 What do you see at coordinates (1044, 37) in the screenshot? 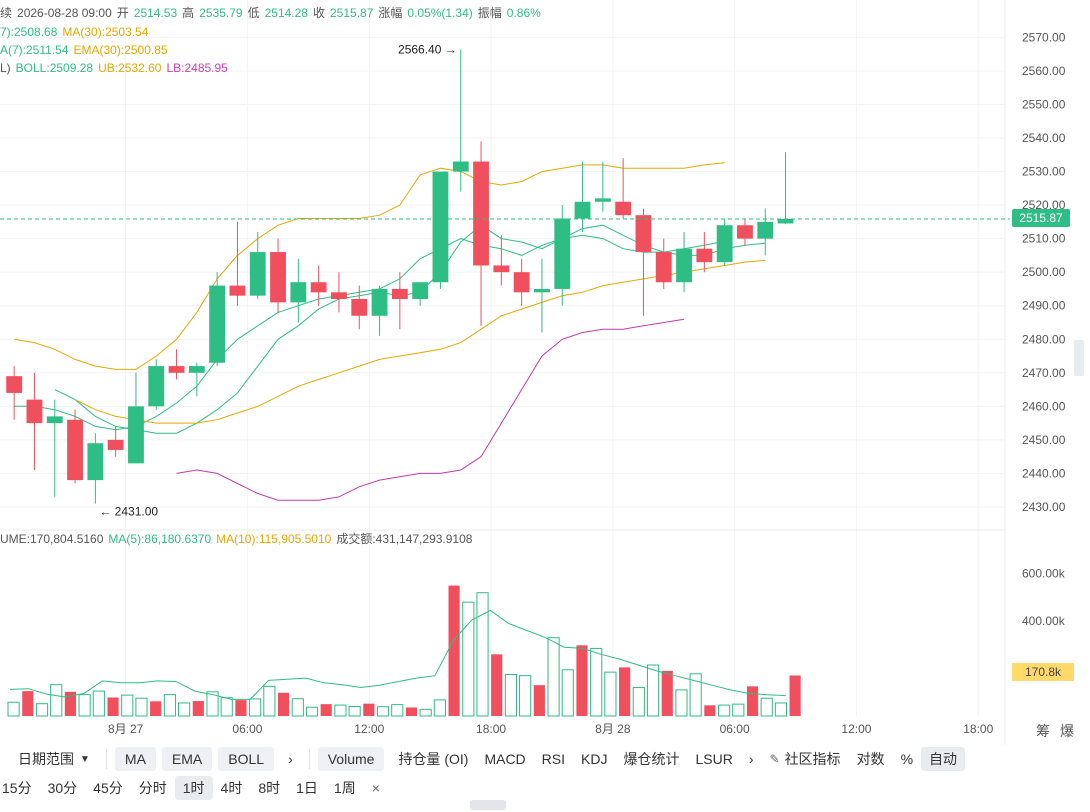
I see `price-tick-label: 2570.00` at bounding box center [1044, 37].